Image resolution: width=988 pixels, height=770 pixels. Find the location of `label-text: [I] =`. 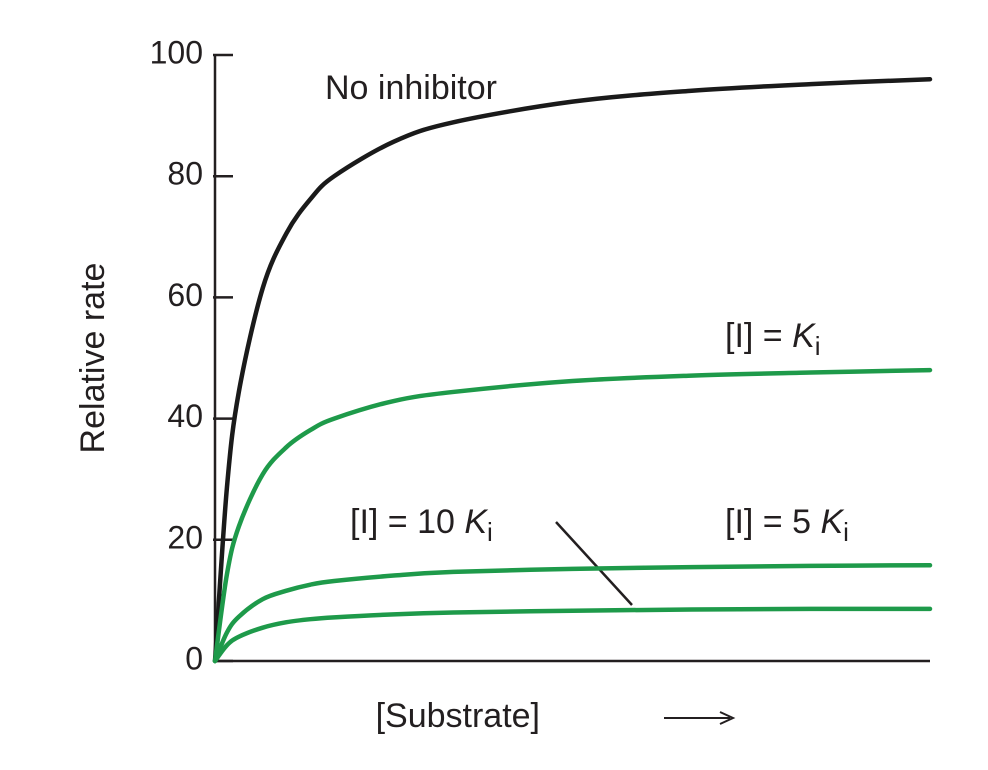

label-text: [I] = is located at coordinates (758, 336).